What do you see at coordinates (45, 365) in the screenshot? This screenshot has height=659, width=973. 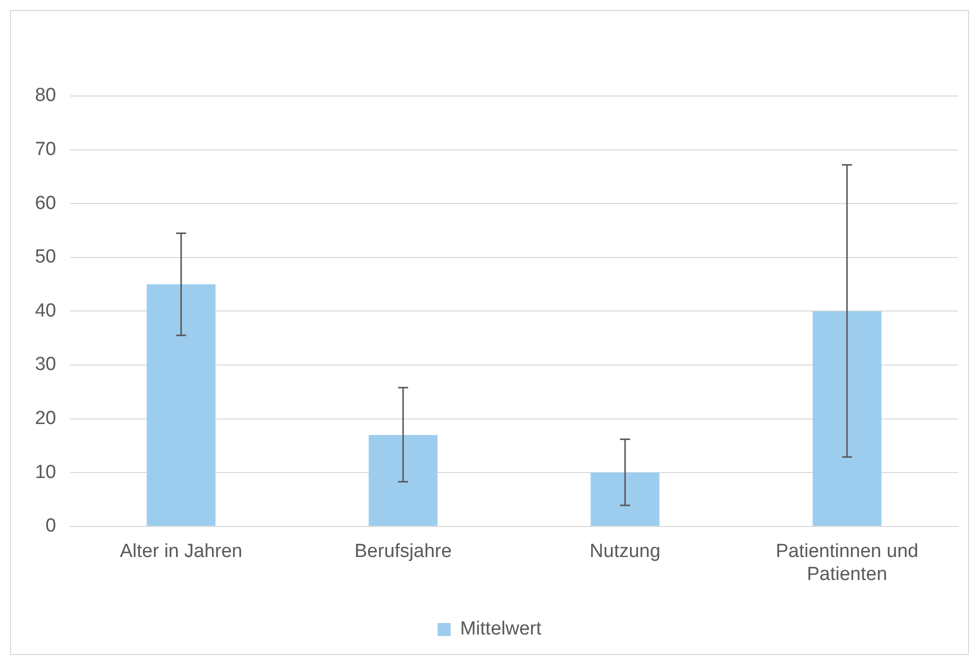 I see `y-tick-label: 30` at bounding box center [45, 365].